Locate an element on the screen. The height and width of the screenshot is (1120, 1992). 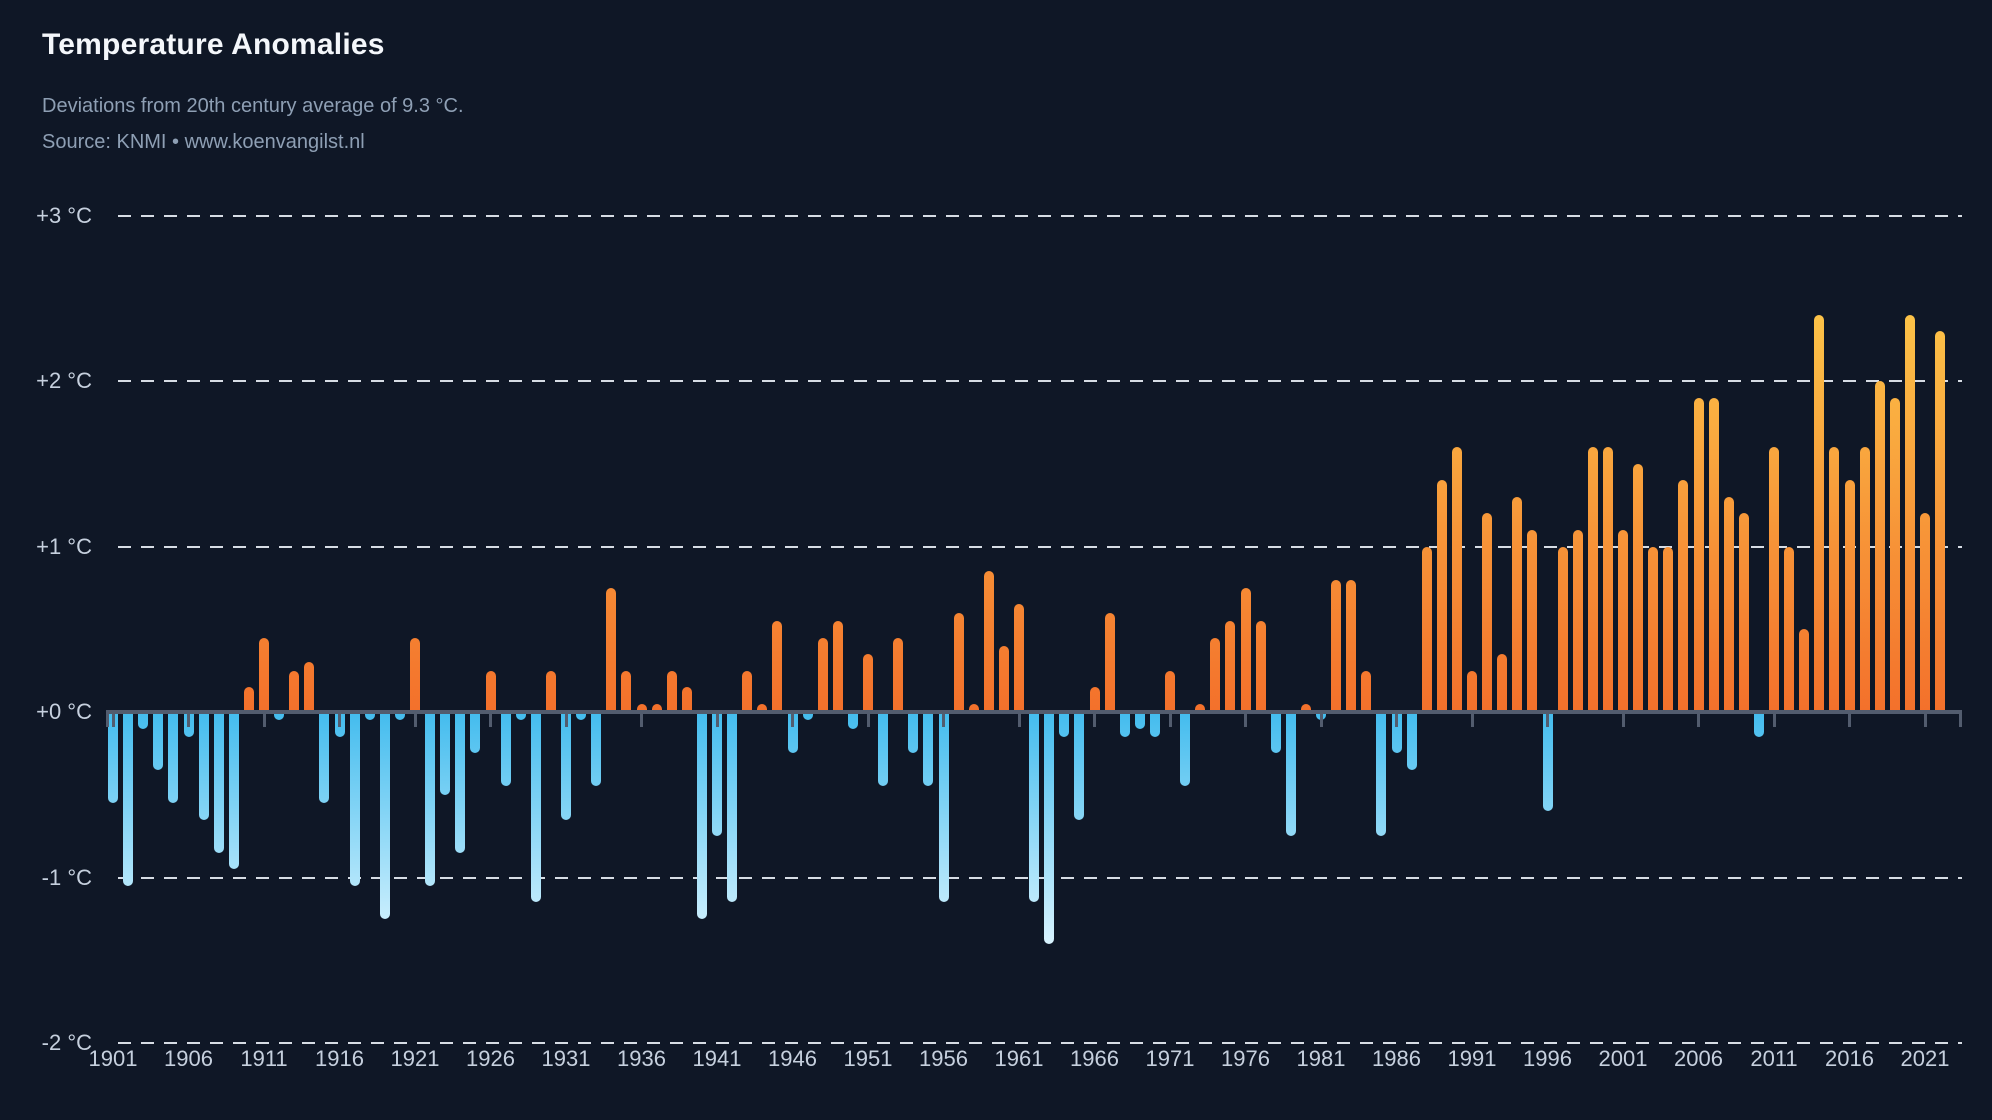
bar-2006 is located at coordinates (1698, 554).